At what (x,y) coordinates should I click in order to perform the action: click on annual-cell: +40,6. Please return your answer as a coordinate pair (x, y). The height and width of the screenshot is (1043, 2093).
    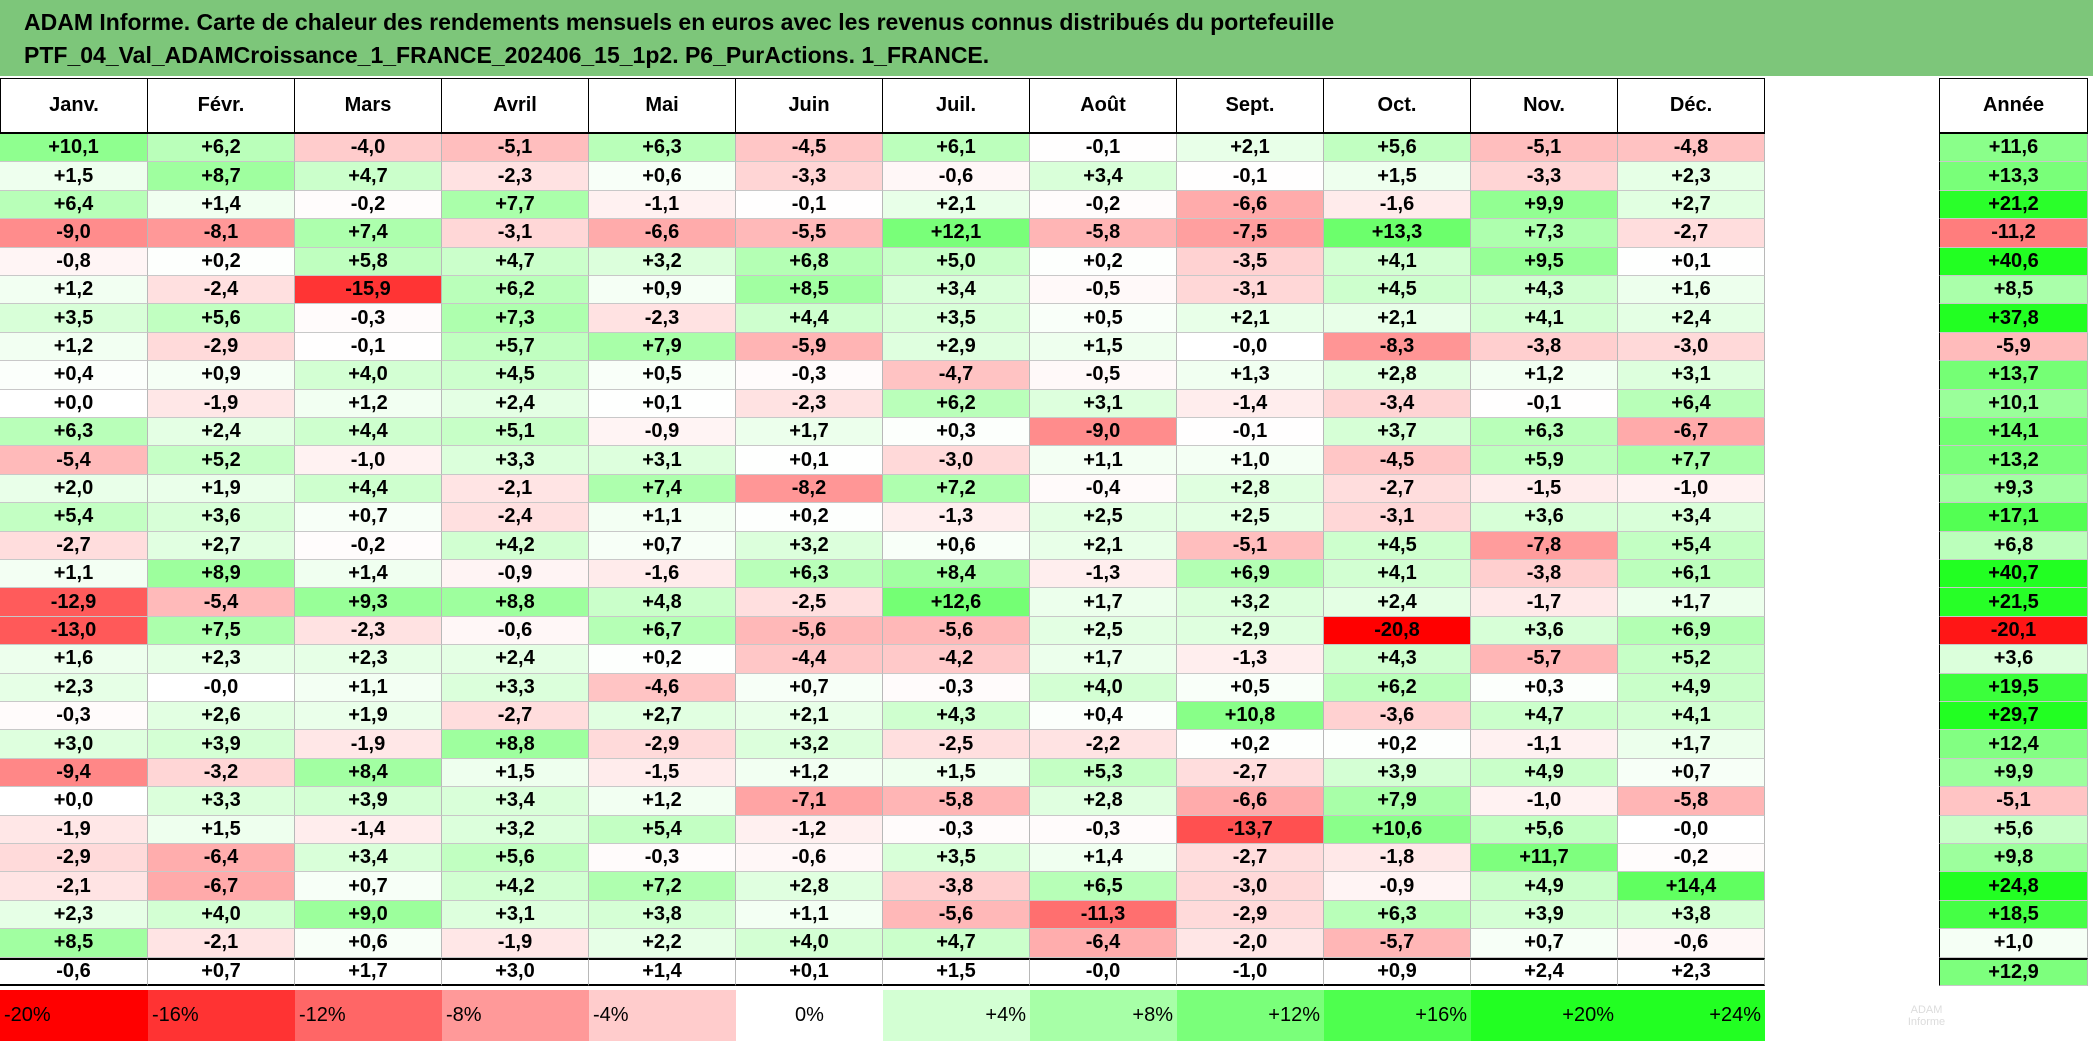
    Looking at the image, I should click on (2013, 261).